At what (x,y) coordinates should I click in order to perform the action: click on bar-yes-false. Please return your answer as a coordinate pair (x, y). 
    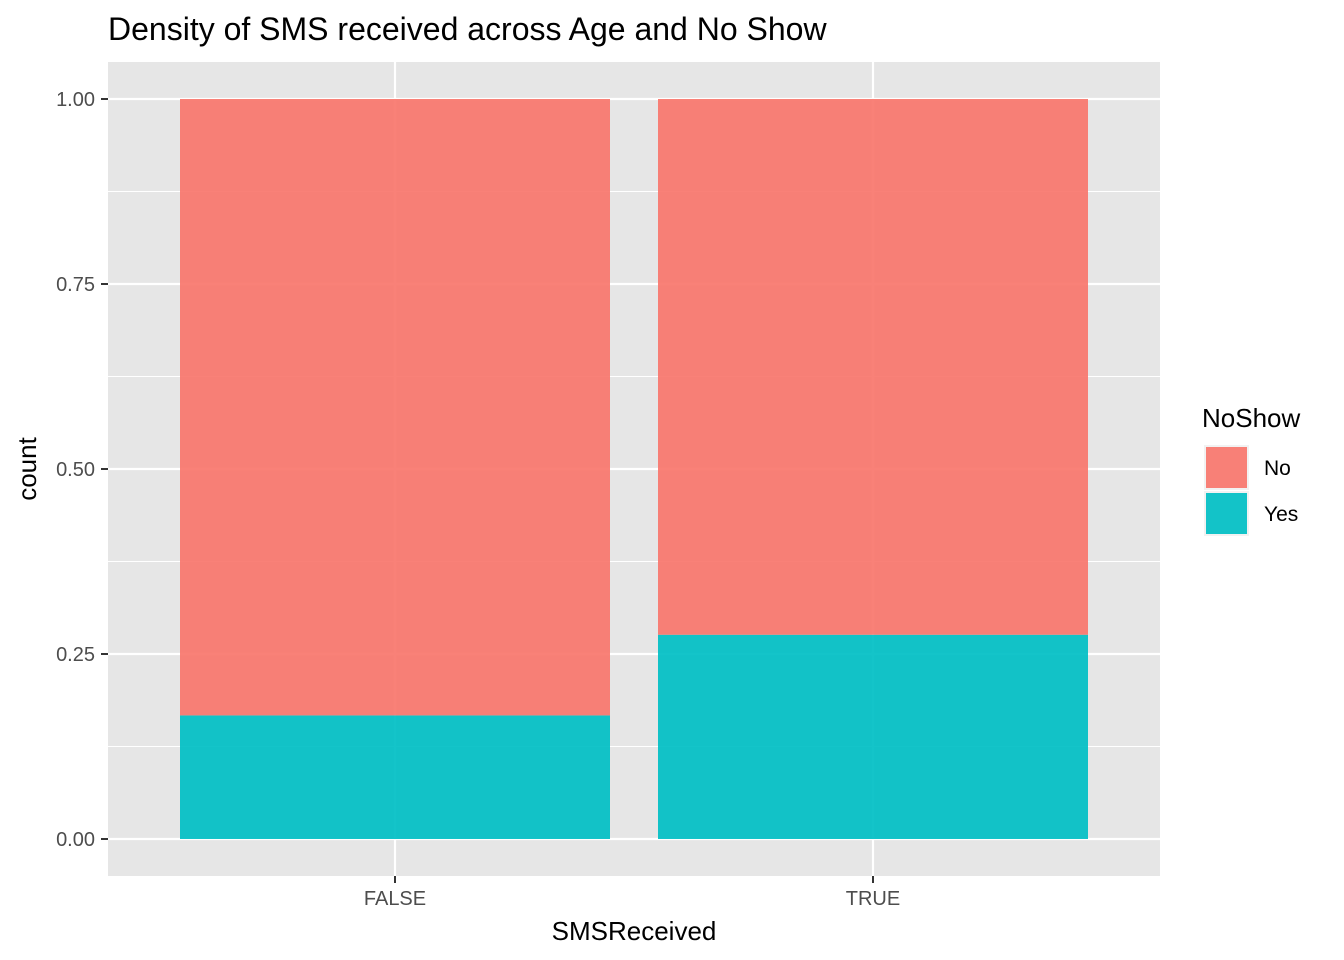
    Looking at the image, I should click on (395, 777).